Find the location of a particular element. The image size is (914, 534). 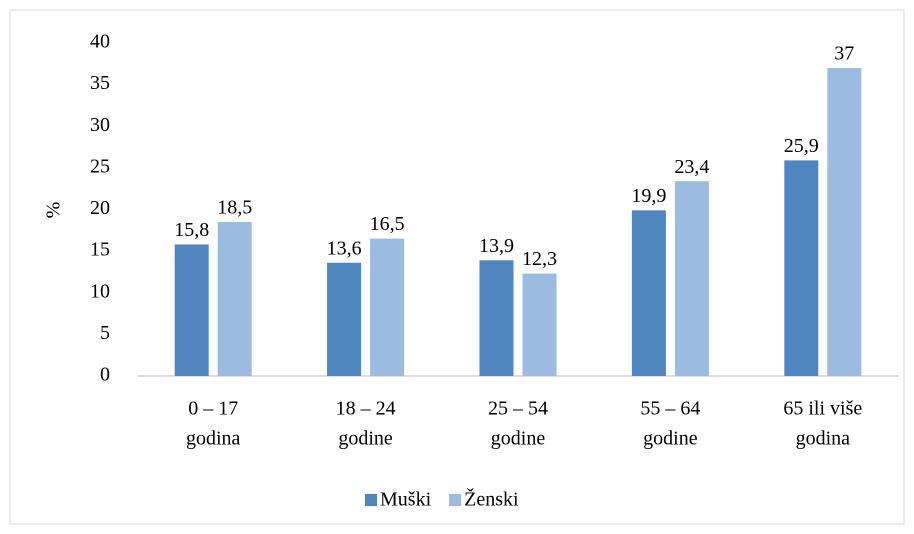

y-tick-label: 20 is located at coordinates (100, 208).